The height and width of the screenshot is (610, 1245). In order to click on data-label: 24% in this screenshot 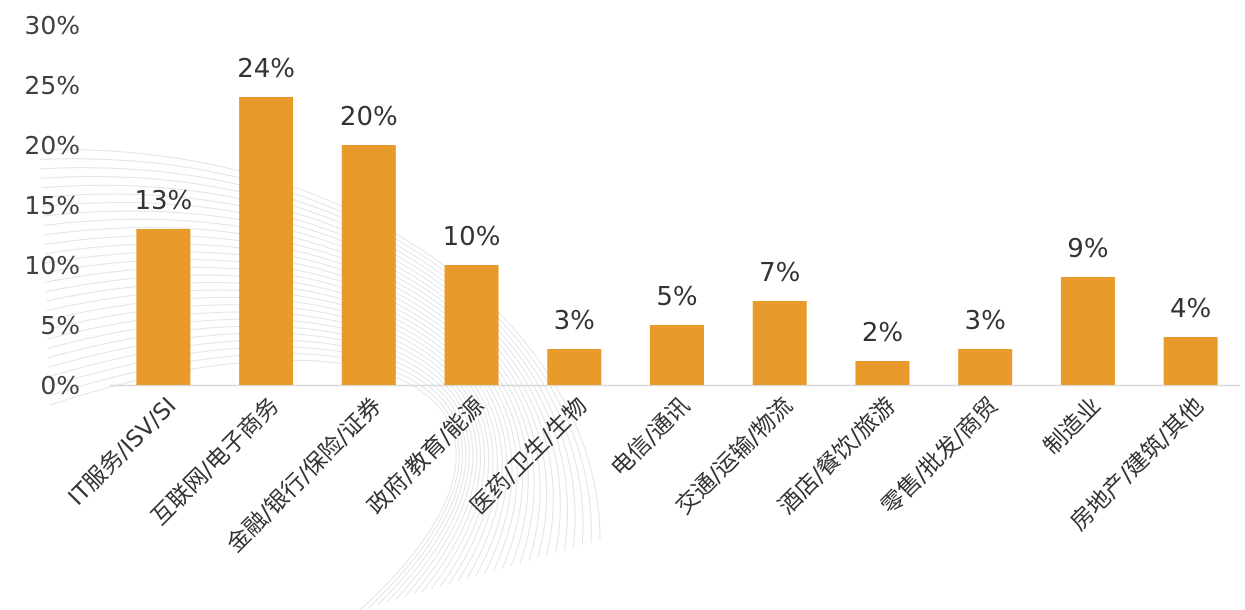, I will do `click(266, 69)`.